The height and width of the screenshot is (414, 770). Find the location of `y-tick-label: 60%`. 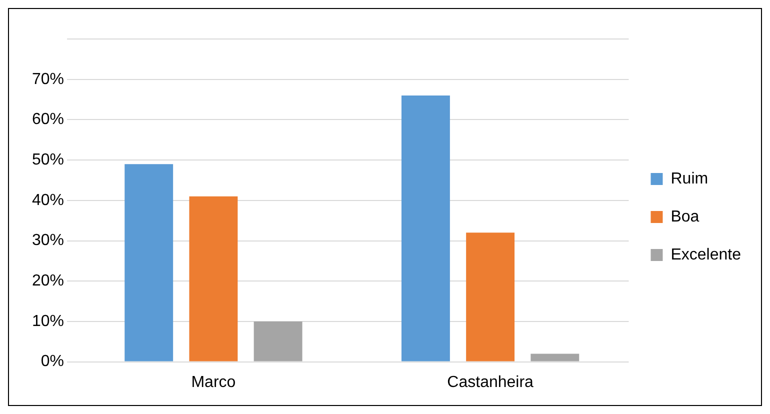

y-tick-label: 60% is located at coordinates (48, 119).